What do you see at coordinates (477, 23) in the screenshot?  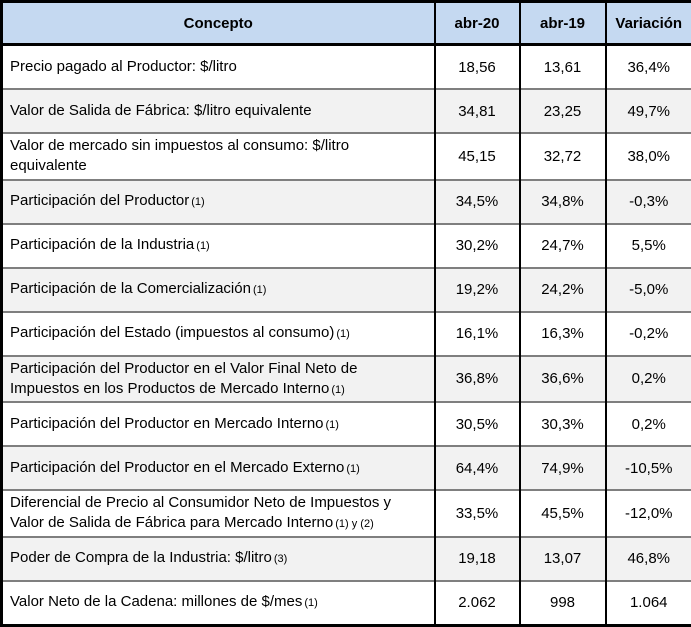 I see `column-header-abr-20: abr-20` at bounding box center [477, 23].